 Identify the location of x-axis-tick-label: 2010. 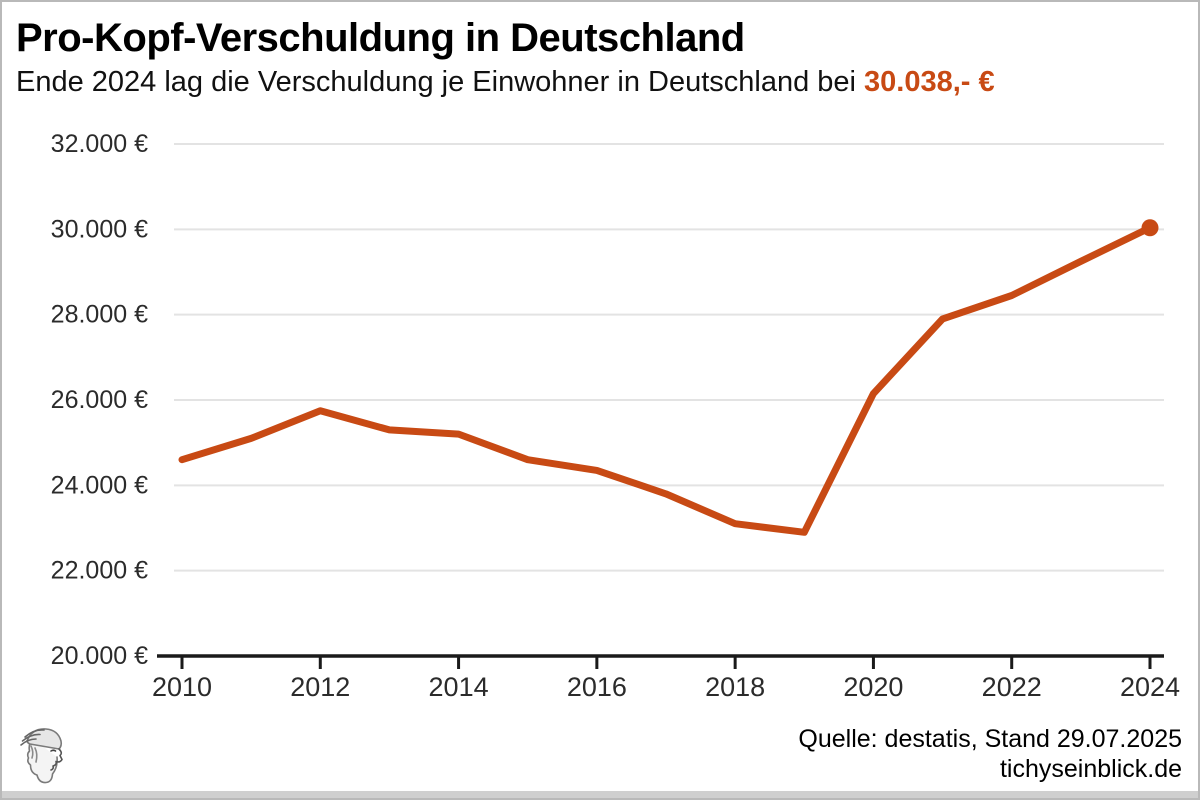
(182, 687).